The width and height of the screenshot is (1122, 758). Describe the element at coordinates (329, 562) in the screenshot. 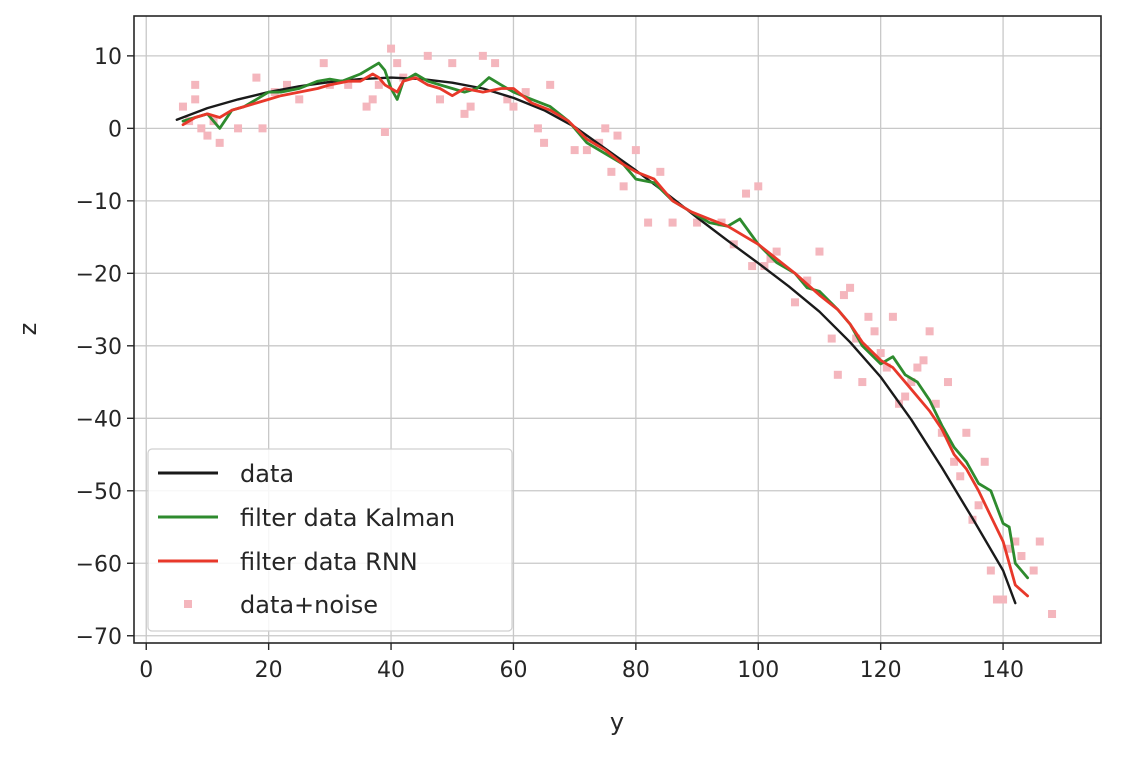

I see `legend-label-rnn: filter data RNN` at that location.